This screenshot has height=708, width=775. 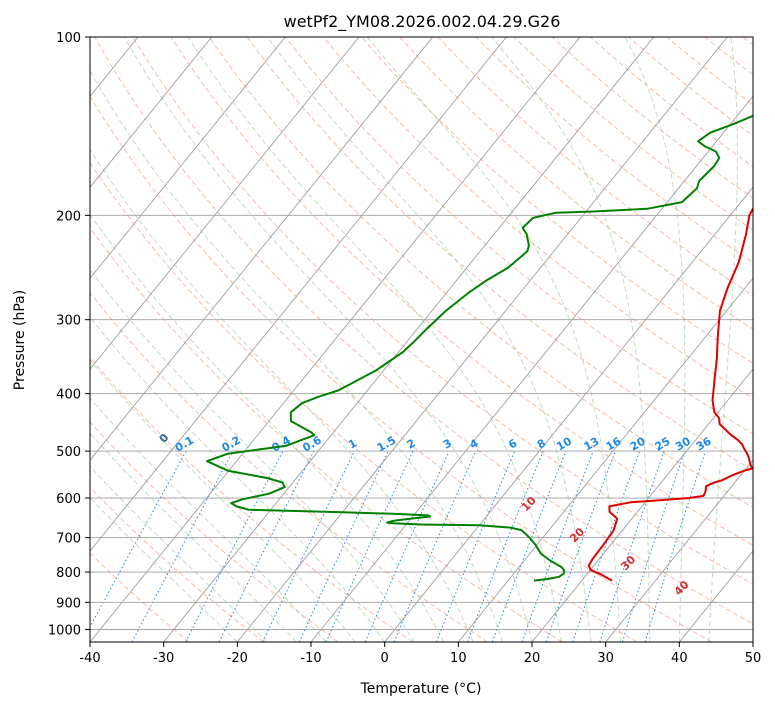 I want to click on mixing-ratio-label: 36, so click(x=704, y=443).